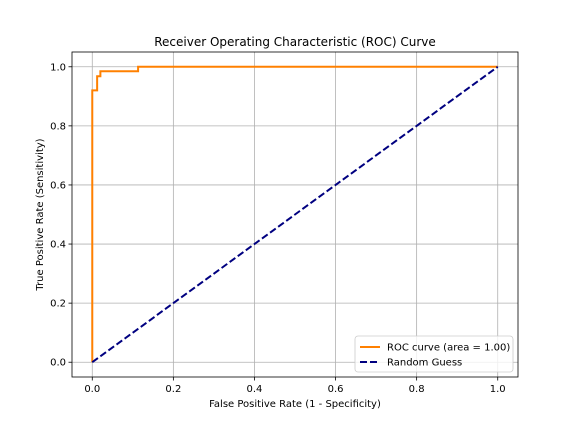 This screenshot has width=576, height=432. Describe the element at coordinates (58, 67) in the screenshot. I see `y-tick-label: 1.0` at that location.